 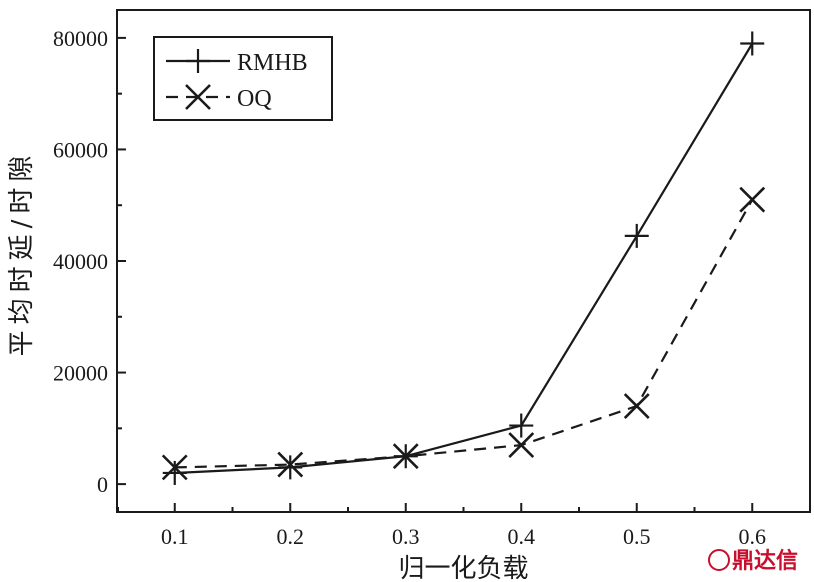 I want to click on y-tick-label: 20000, so click(x=80, y=373).